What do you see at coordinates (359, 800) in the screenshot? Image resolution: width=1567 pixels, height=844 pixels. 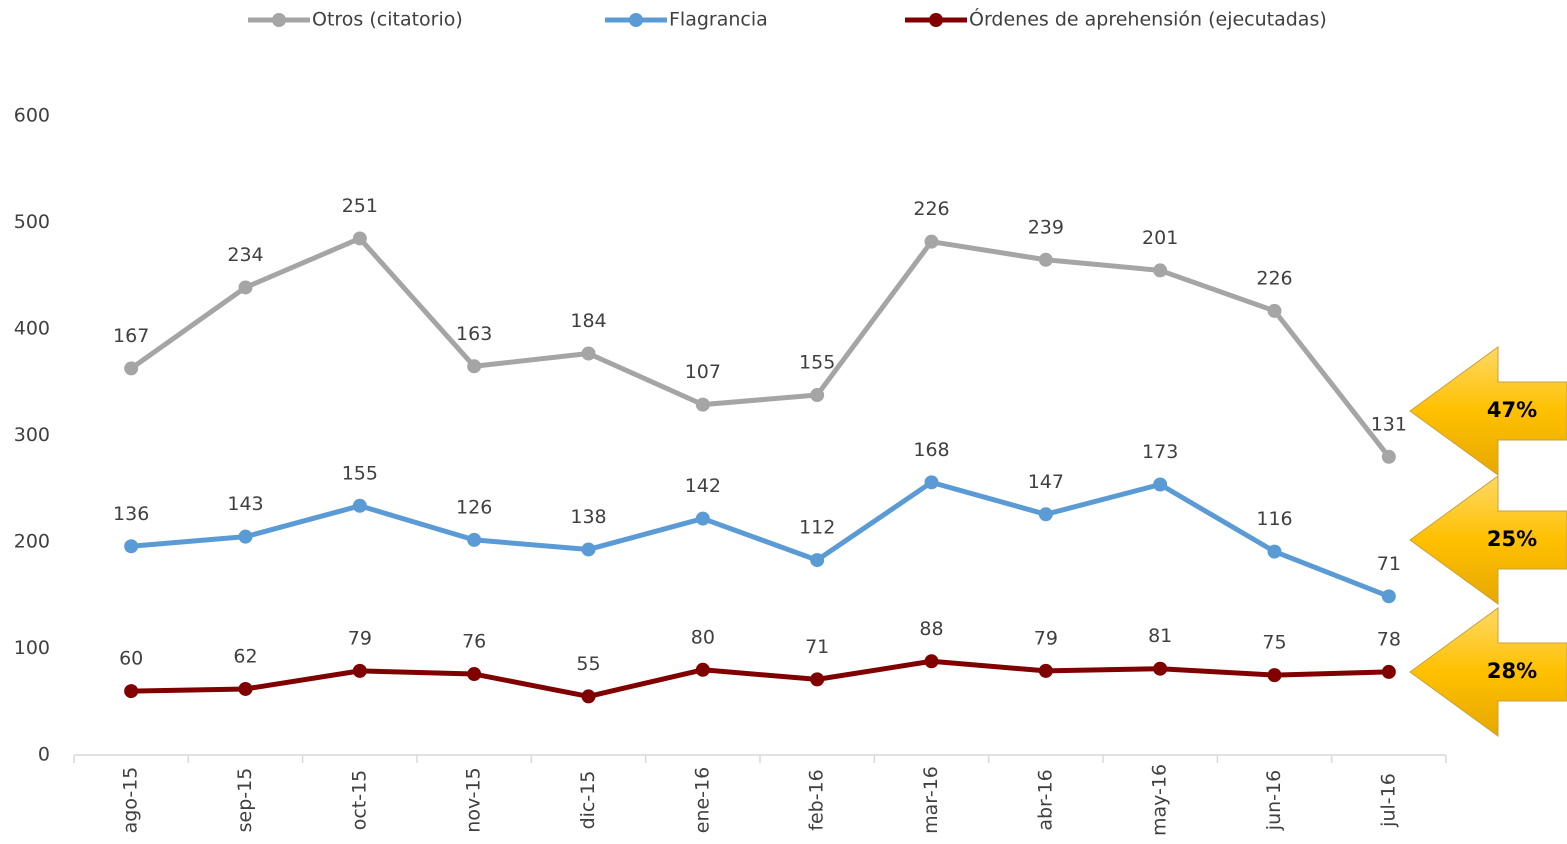 I see `x-tick-label: oct-15` at bounding box center [359, 800].